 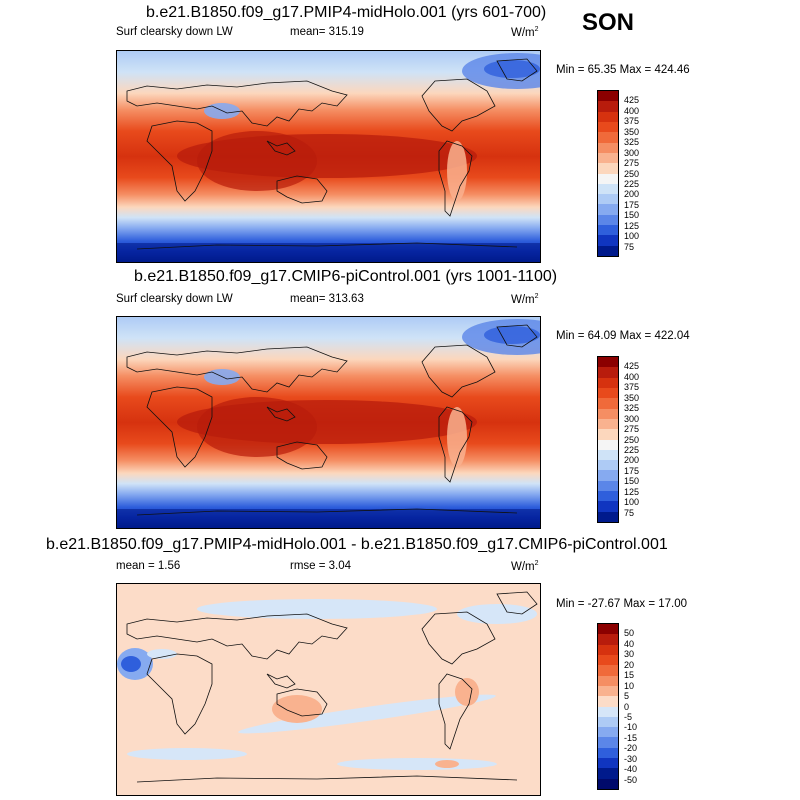 What do you see at coordinates (631, 727) in the screenshot?
I see `colorbar-tick-label: -10` at bounding box center [631, 727].